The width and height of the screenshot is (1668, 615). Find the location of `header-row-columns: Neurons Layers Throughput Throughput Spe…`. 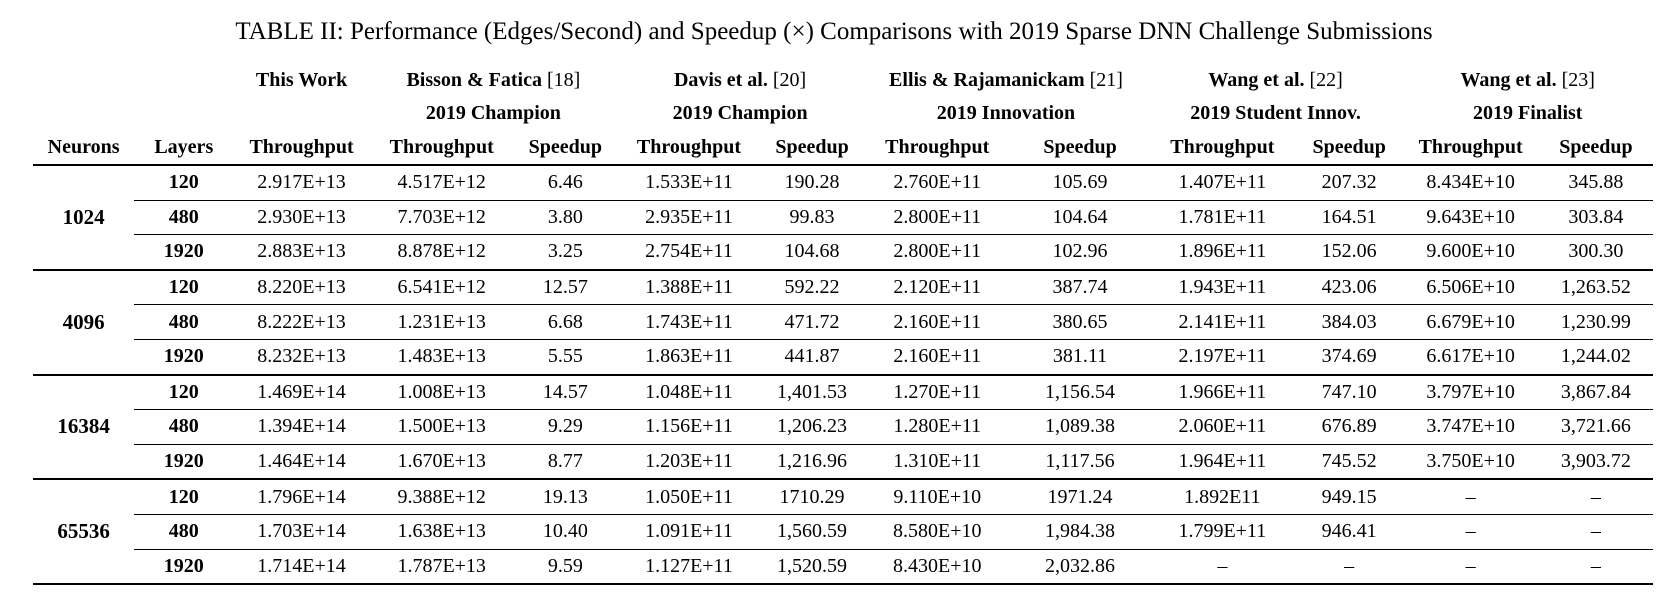

header-row-columns: Neurons Layers Throughput Throughput Spe… is located at coordinates (843, 148).